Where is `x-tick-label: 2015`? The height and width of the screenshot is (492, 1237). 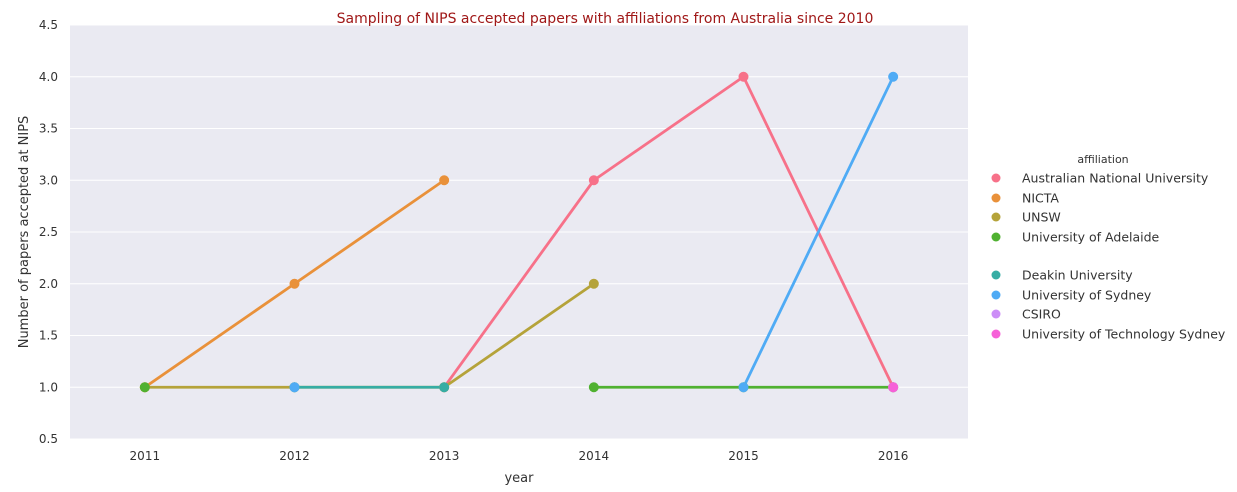 x-tick-label: 2015 is located at coordinates (743, 456).